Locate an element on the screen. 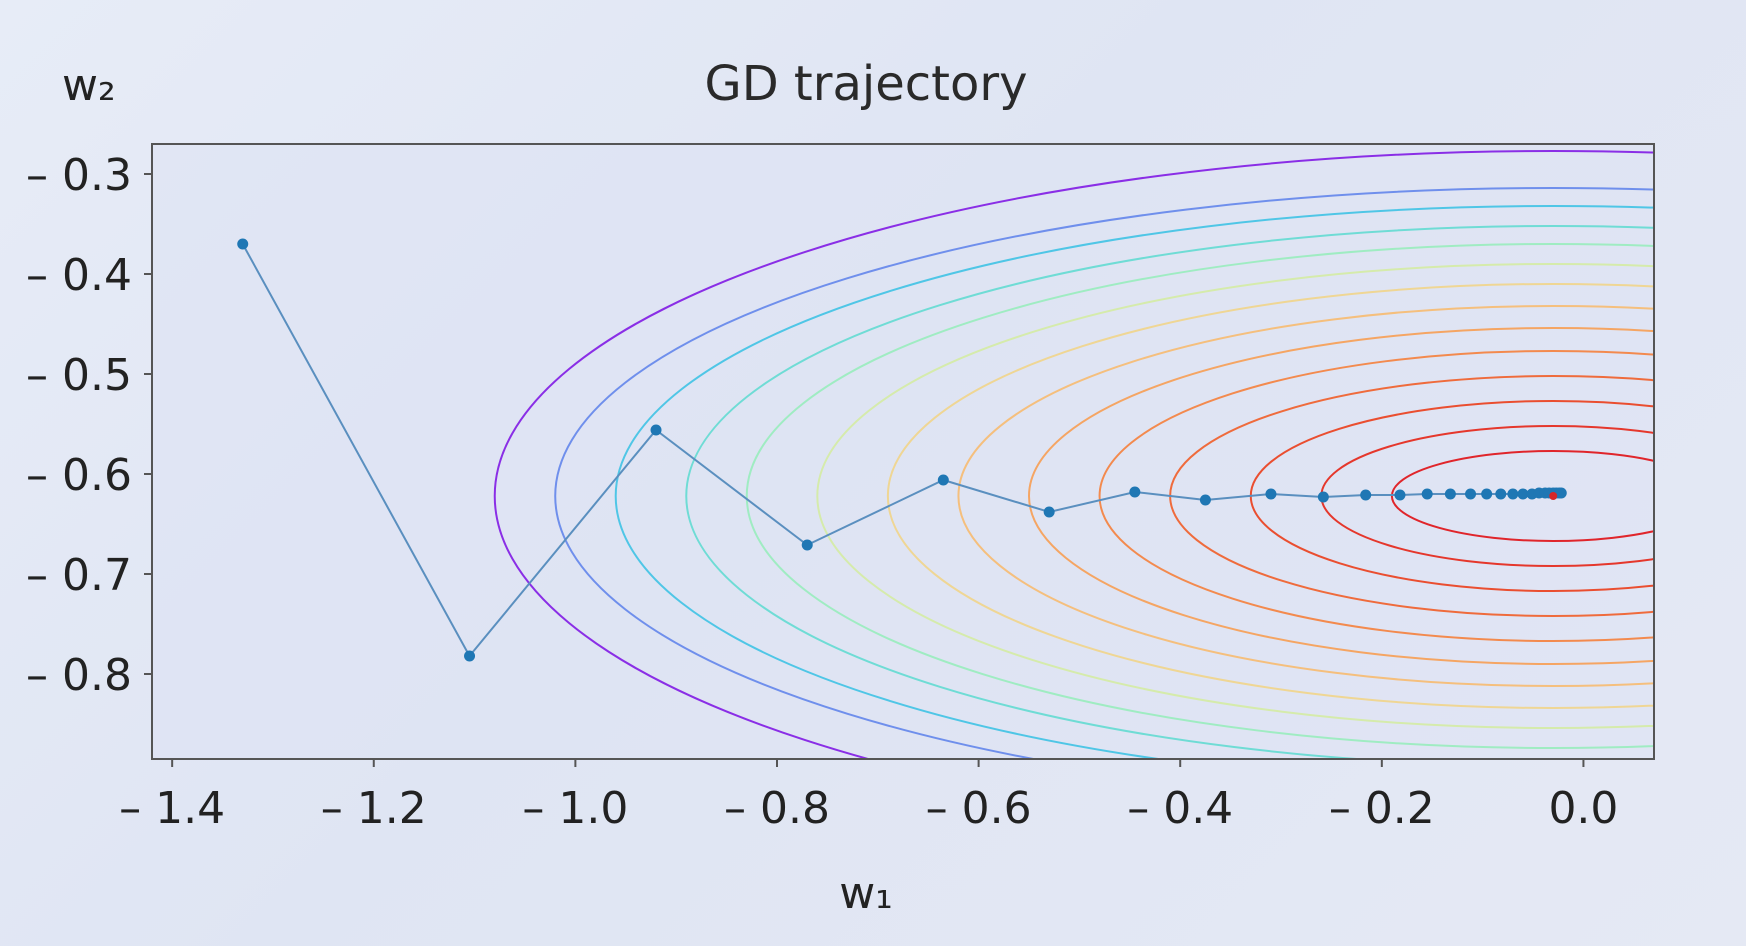 The image size is (1746, 946). x-tick-label: – 0.8 is located at coordinates (777, 808).